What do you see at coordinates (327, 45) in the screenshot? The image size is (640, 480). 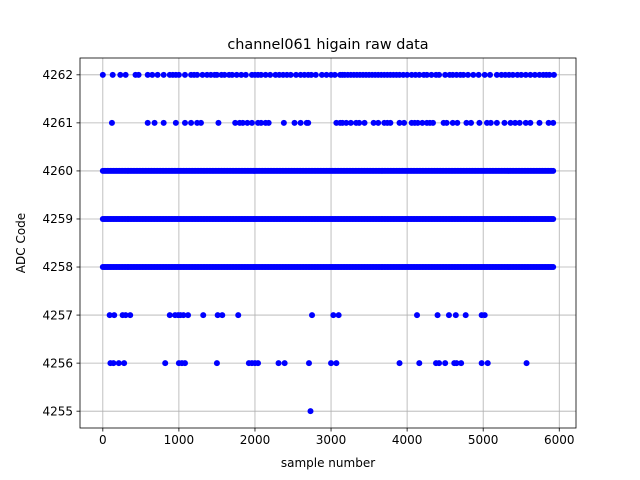 I see `chart-title: channel061 higain raw data` at bounding box center [327, 45].